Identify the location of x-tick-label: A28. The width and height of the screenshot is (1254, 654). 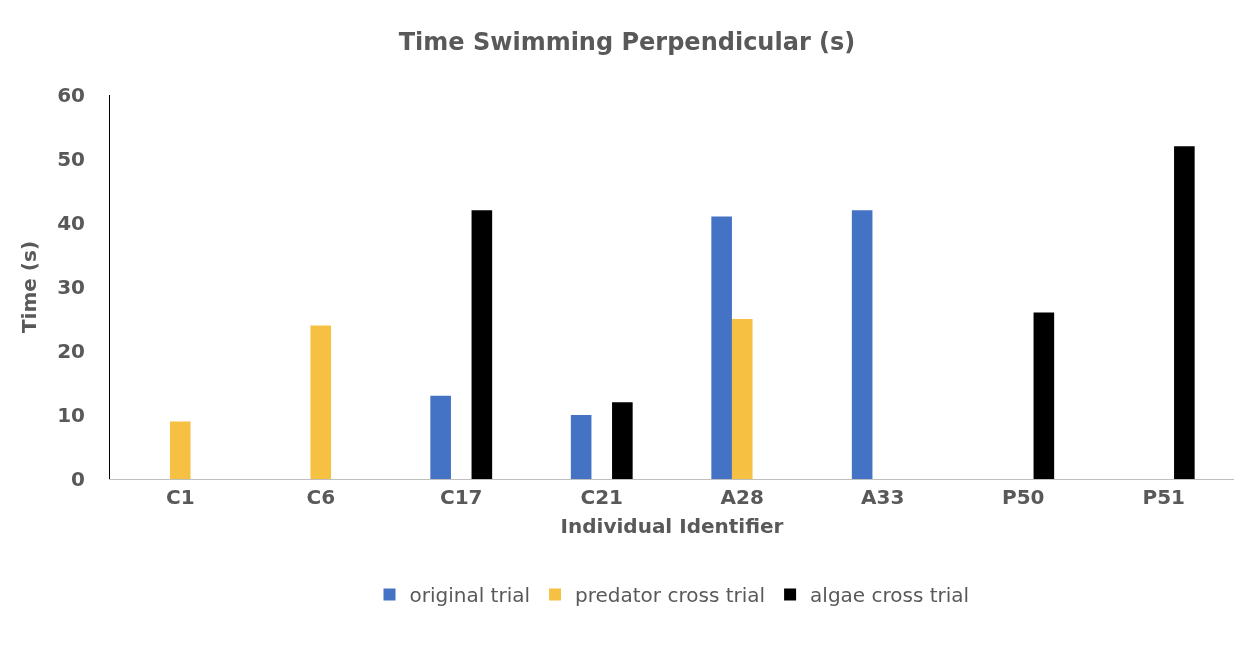
(742, 497).